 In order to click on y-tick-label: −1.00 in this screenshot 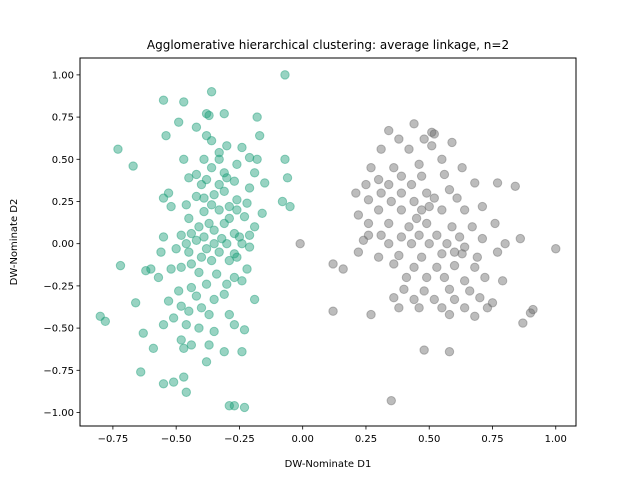, I will do `click(58, 413)`.